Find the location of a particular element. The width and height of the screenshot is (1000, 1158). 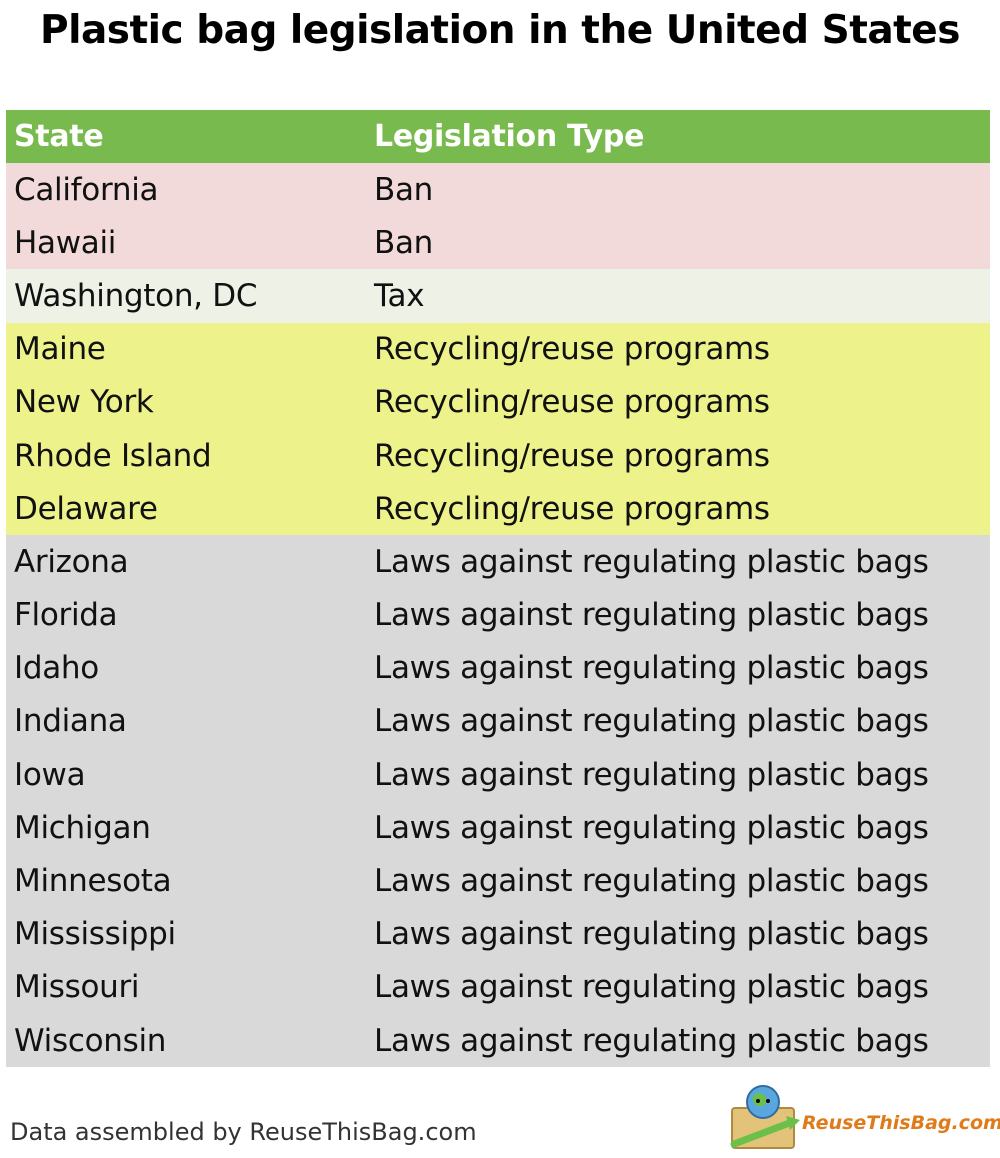

state-cell: Wisconsin is located at coordinates (90, 1040).